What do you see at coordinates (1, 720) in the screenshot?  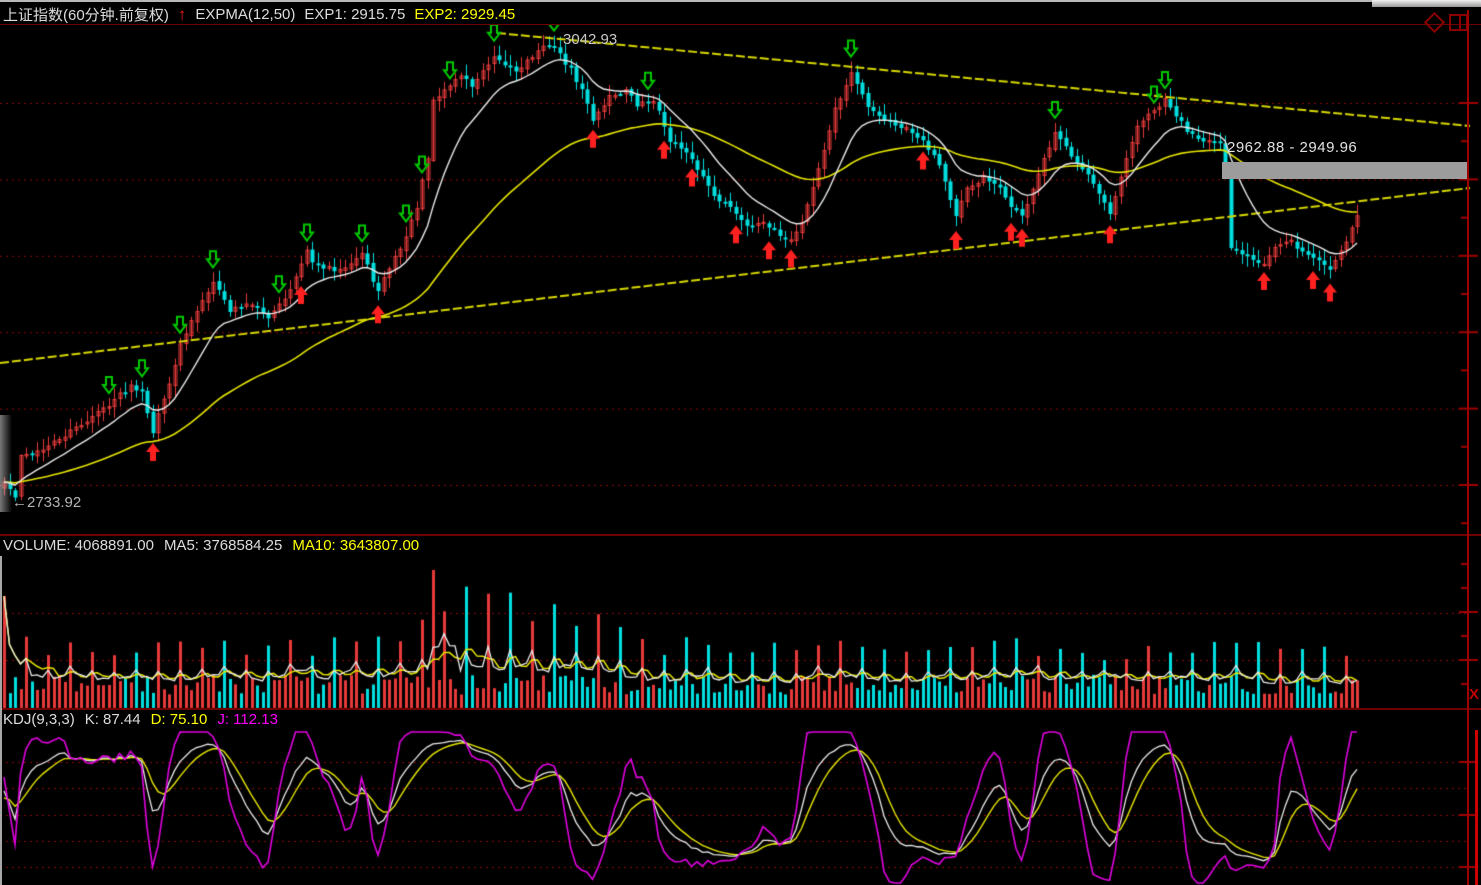 I see `pane-left-edge` at bounding box center [1, 720].